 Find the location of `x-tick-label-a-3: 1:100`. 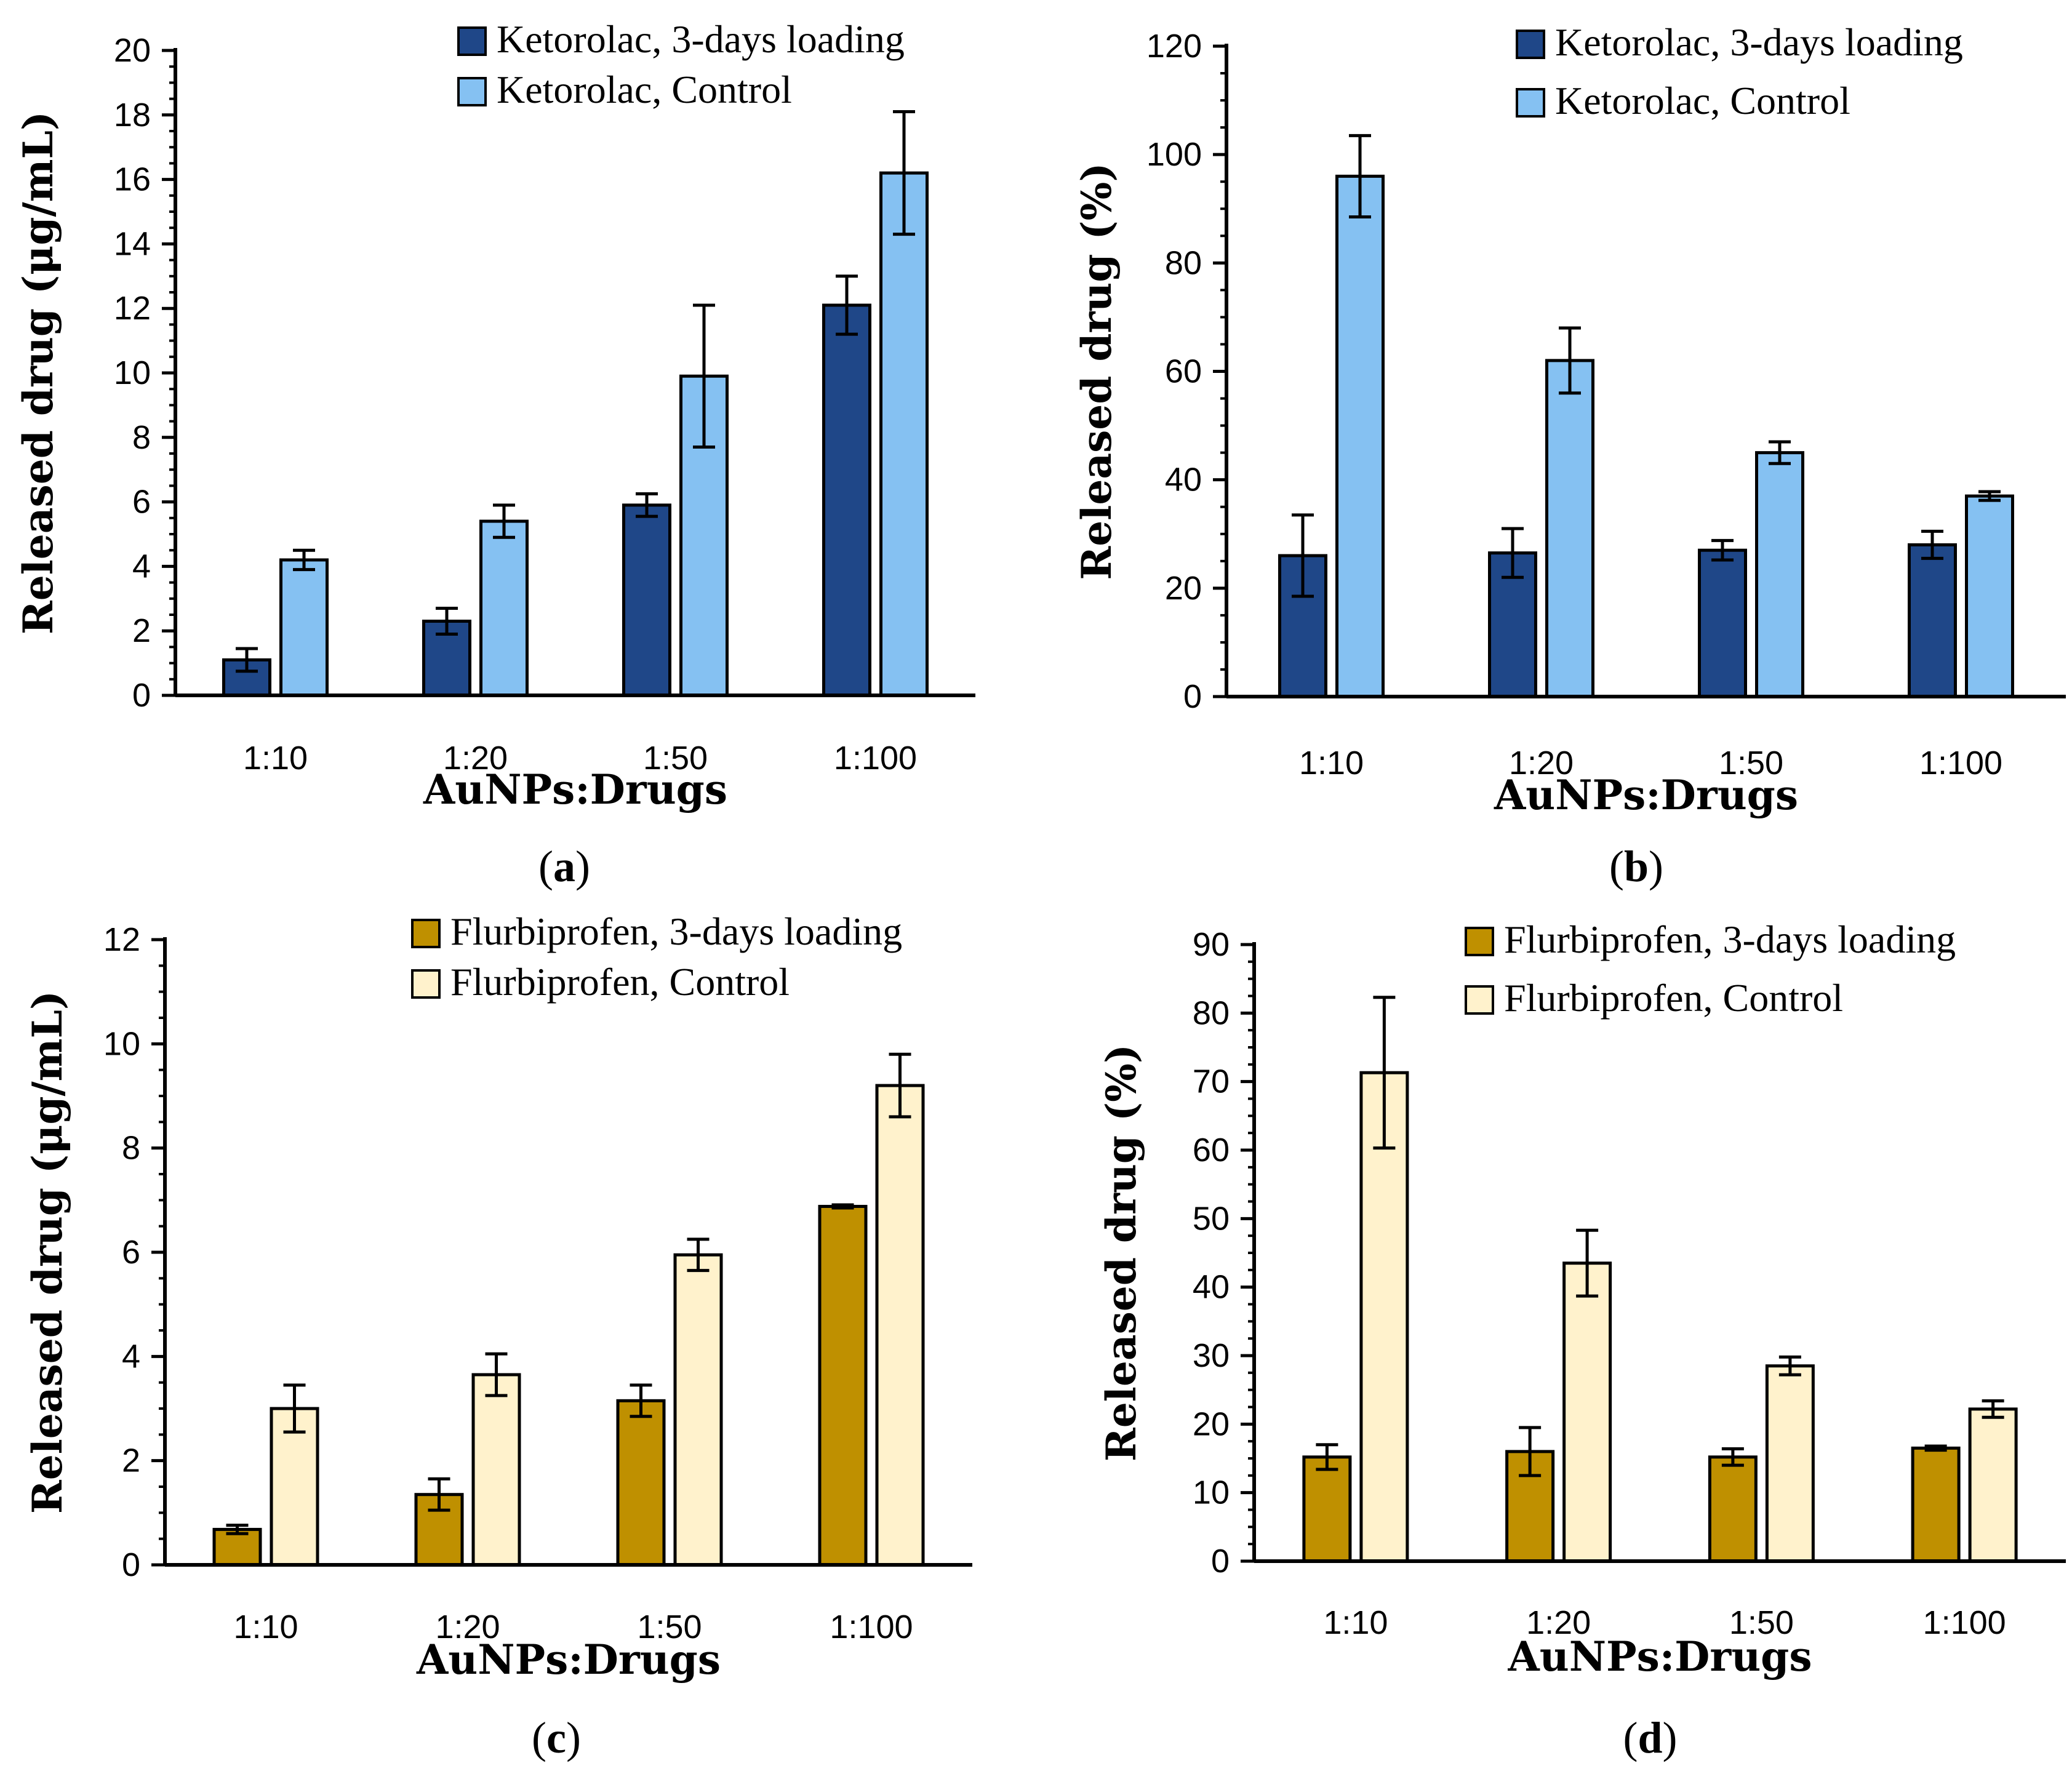

x-tick-label-a-3: 1:100 is located at coordinates (875, 759).